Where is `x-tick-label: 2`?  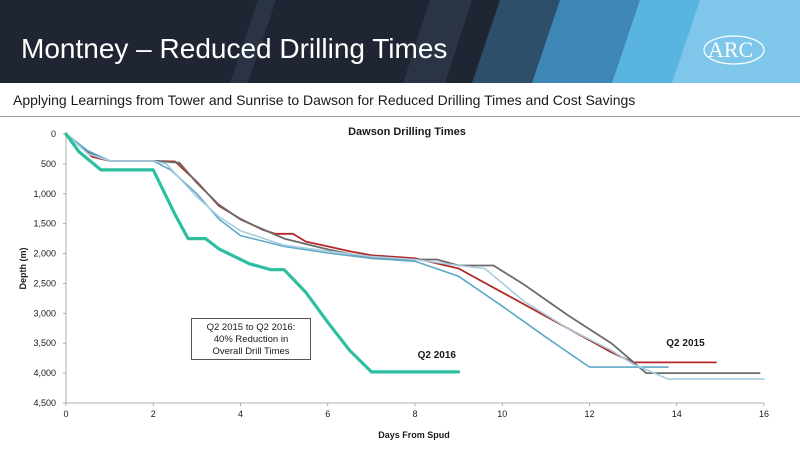
x-tick-label: 2 is located at coordinates (153, 414).